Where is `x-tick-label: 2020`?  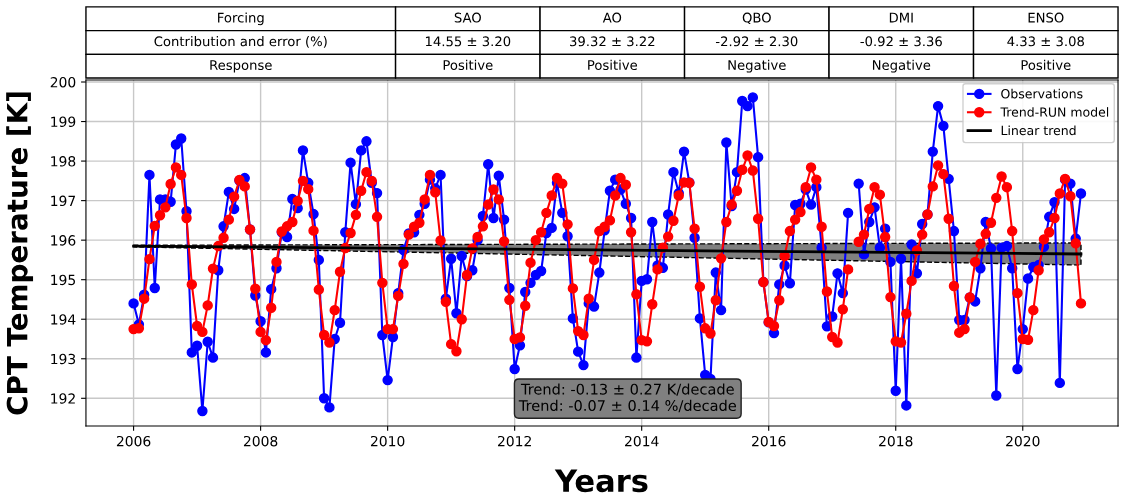 x-tick-label: 2020 is located at coordinates (1023, 441).